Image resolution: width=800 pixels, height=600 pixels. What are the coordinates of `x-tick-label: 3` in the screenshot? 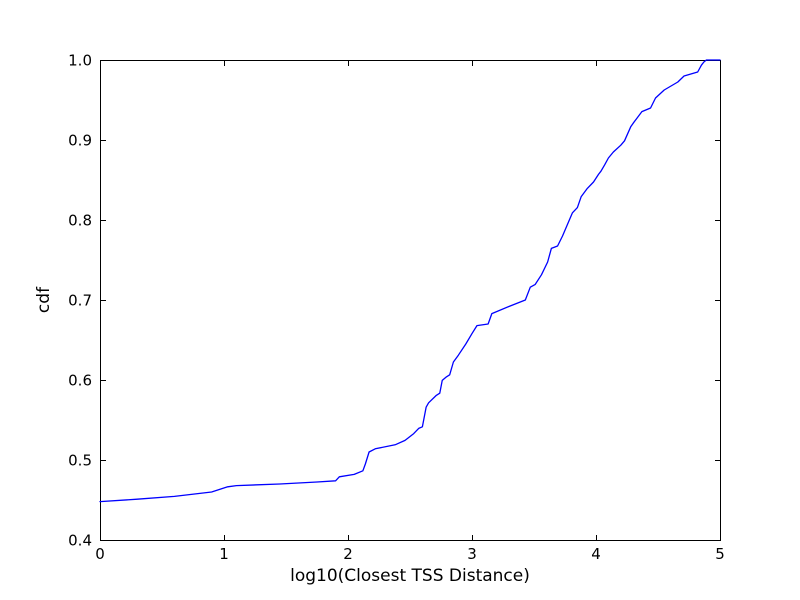 It's located at (472, 554).